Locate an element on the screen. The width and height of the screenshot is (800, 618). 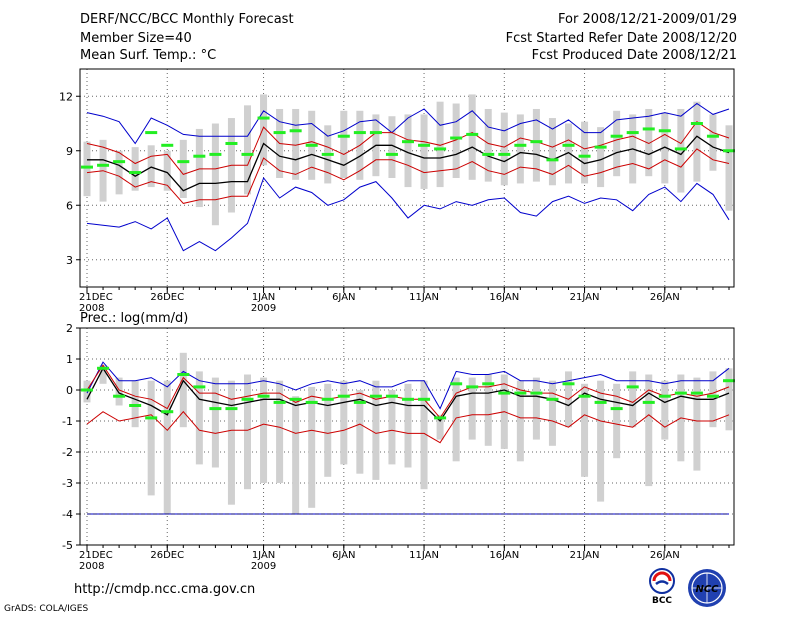
source-url: http://cmdp.ncc.cma.gov.cn is located at coordinates (165, 589).